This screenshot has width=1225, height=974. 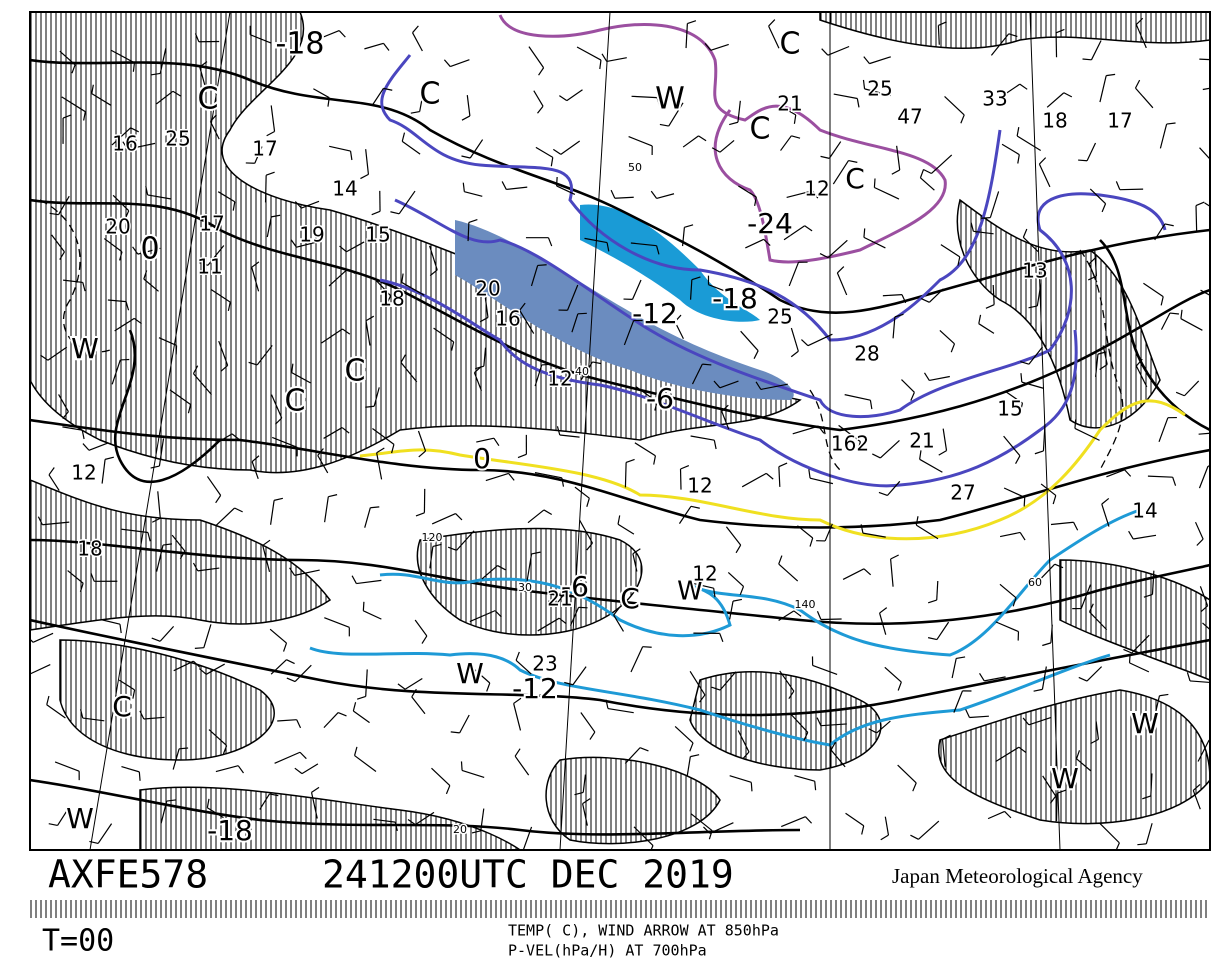 What do you see at coordinates (805, 604) in the screenshot?
I see `map-label: 140` at bounding box center [805, 604].